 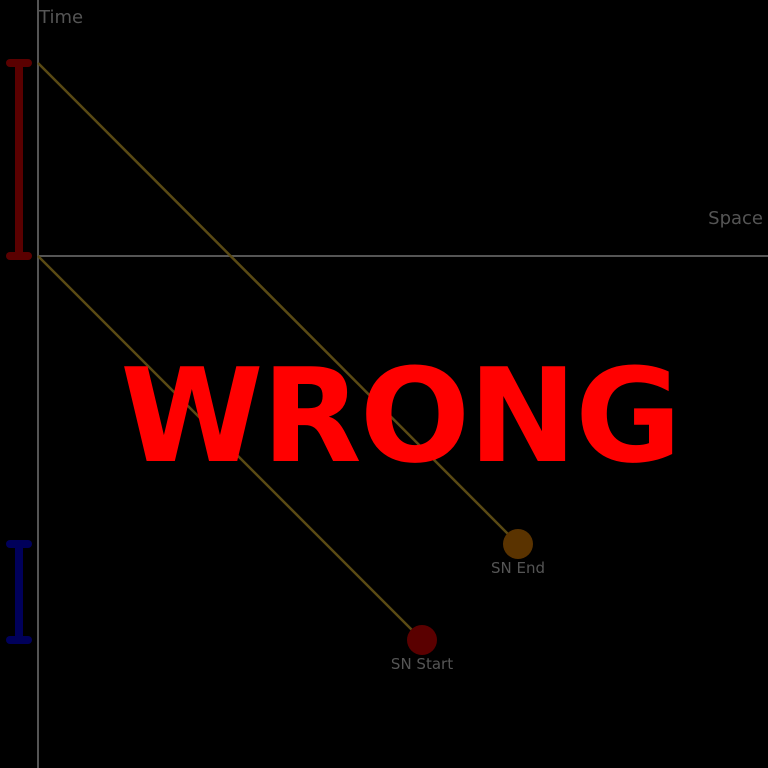 What do you see at coordinates (19, 159) in the screenshot?
I see `red-interval-bar` at bounding box center [19, 159].